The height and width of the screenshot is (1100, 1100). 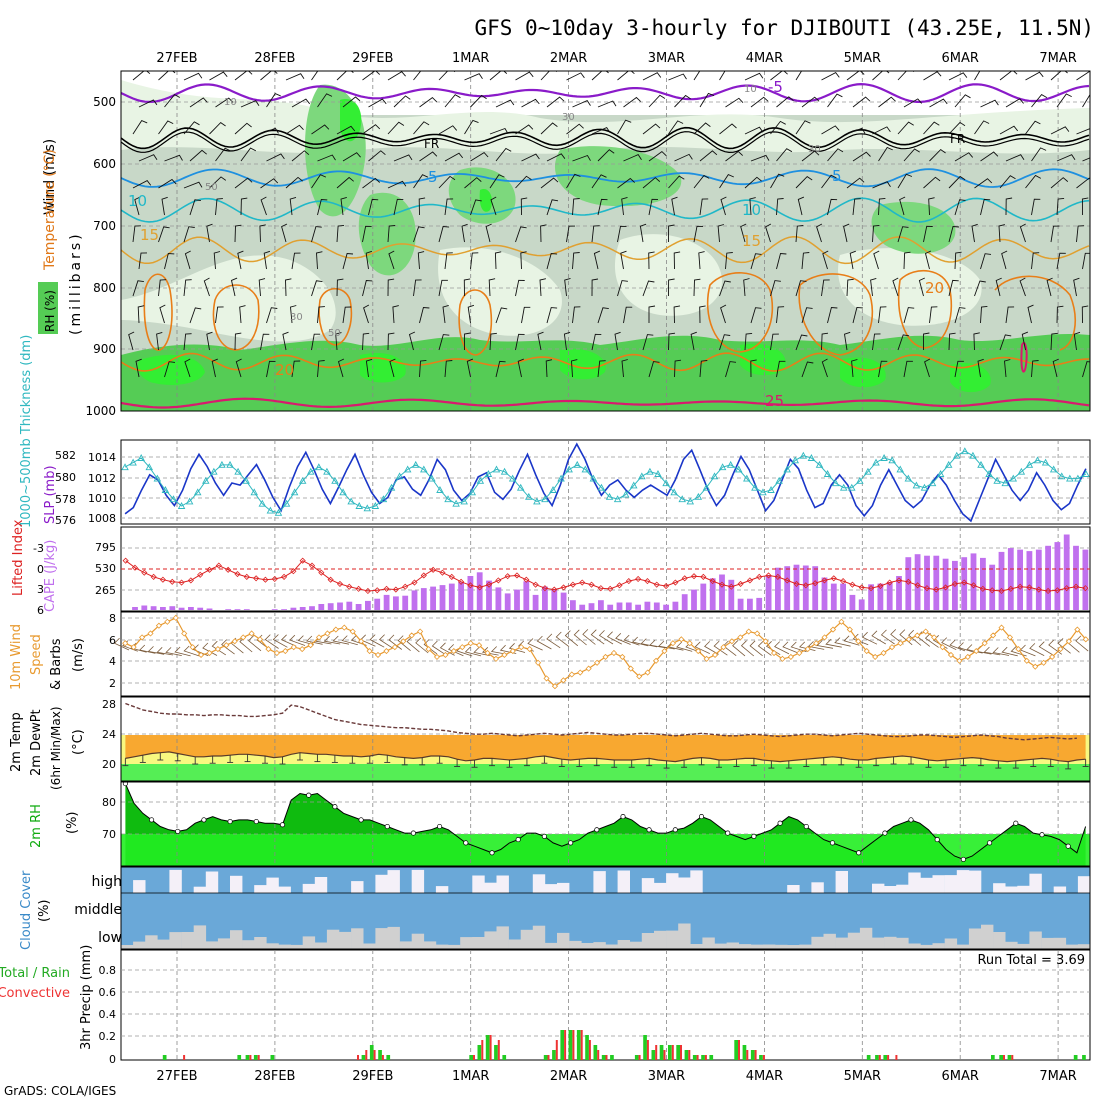 I want to click on run-total: Run Total = 3.69, so click(x=1031, y=960).